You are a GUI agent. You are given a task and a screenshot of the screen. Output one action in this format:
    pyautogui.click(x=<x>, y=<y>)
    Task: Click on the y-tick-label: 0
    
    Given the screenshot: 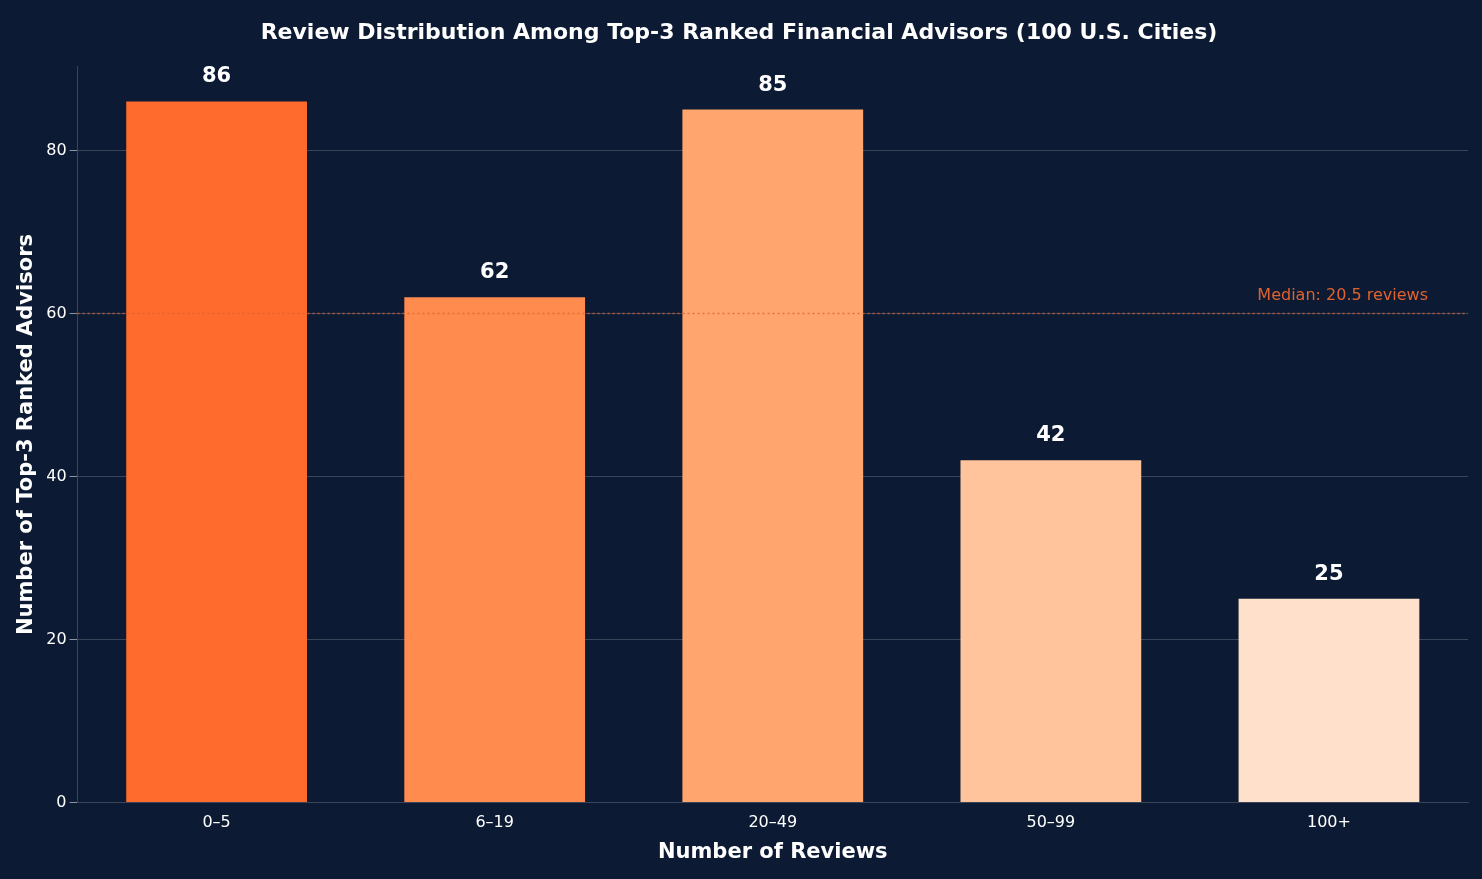 What is the action you would take?
    pyautogui.click(x=61, y=801)
    